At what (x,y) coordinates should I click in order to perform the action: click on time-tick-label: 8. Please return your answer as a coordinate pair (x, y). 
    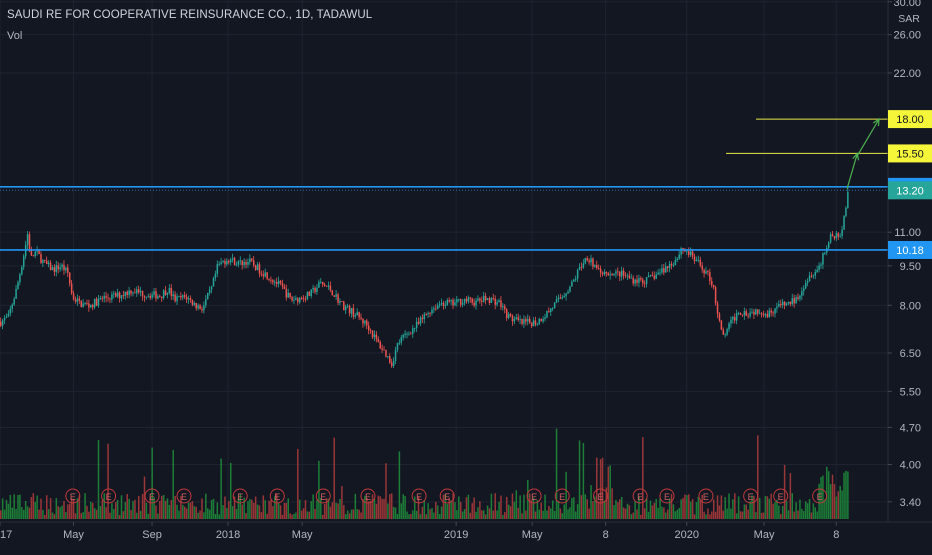
    Looking at the image, I should click on (836, 535).